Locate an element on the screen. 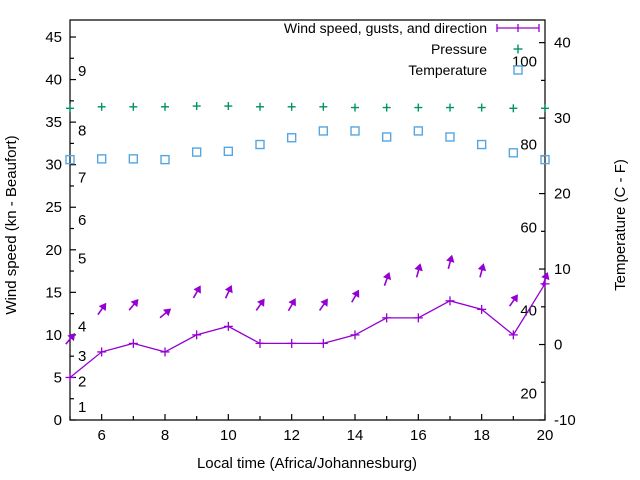 Image resolution: width=640 pixels, height=480 pixels. left-tick-label: 20 is located at coordinates (53, 250).